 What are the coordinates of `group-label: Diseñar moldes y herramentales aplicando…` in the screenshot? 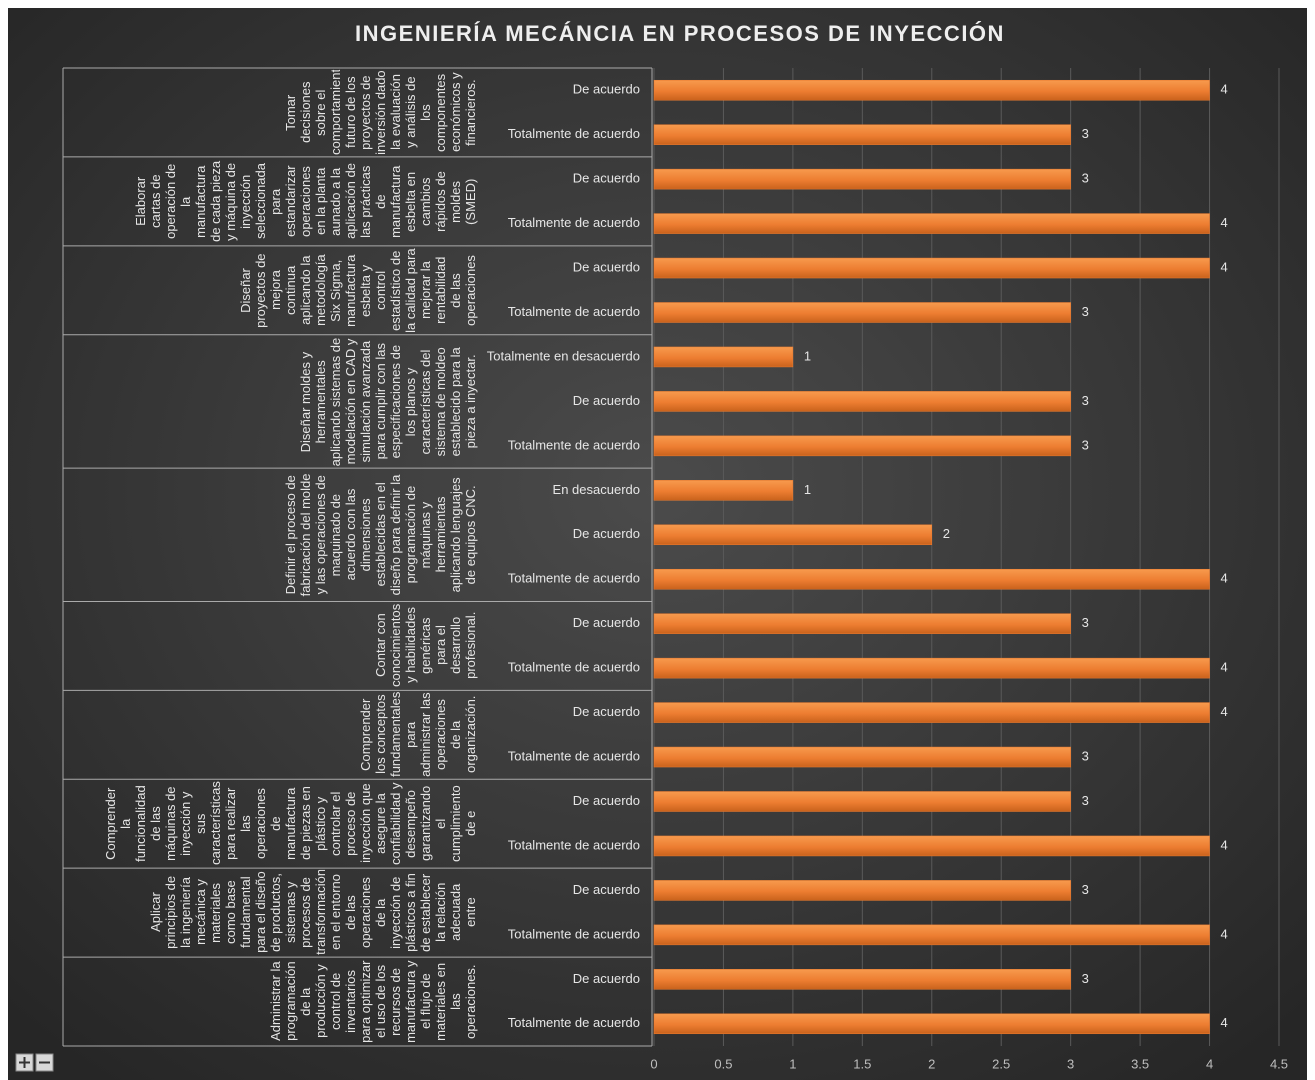 It's located at (388, 401).